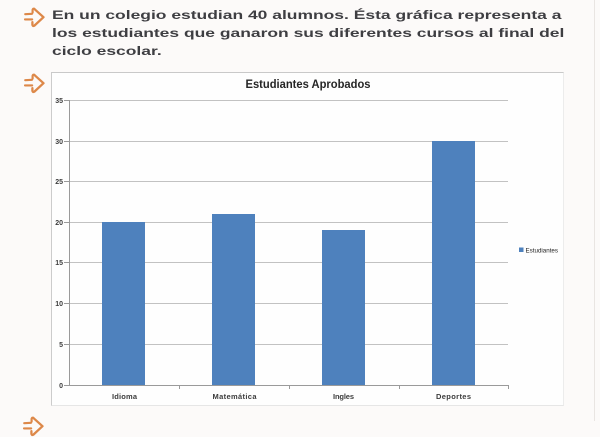 The height and width of the screenshot is (437, 600). Describe the element at coordinates (59, 304) in the screenshot. I see `svg-text: 10` at that location.